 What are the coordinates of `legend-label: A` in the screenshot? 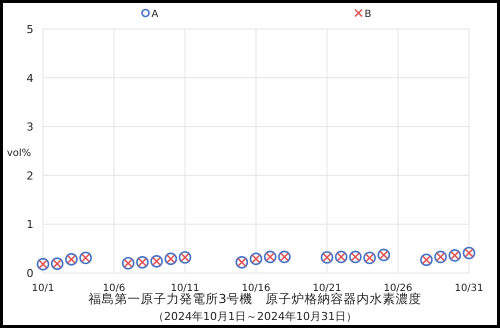 It's located at (155, 14).